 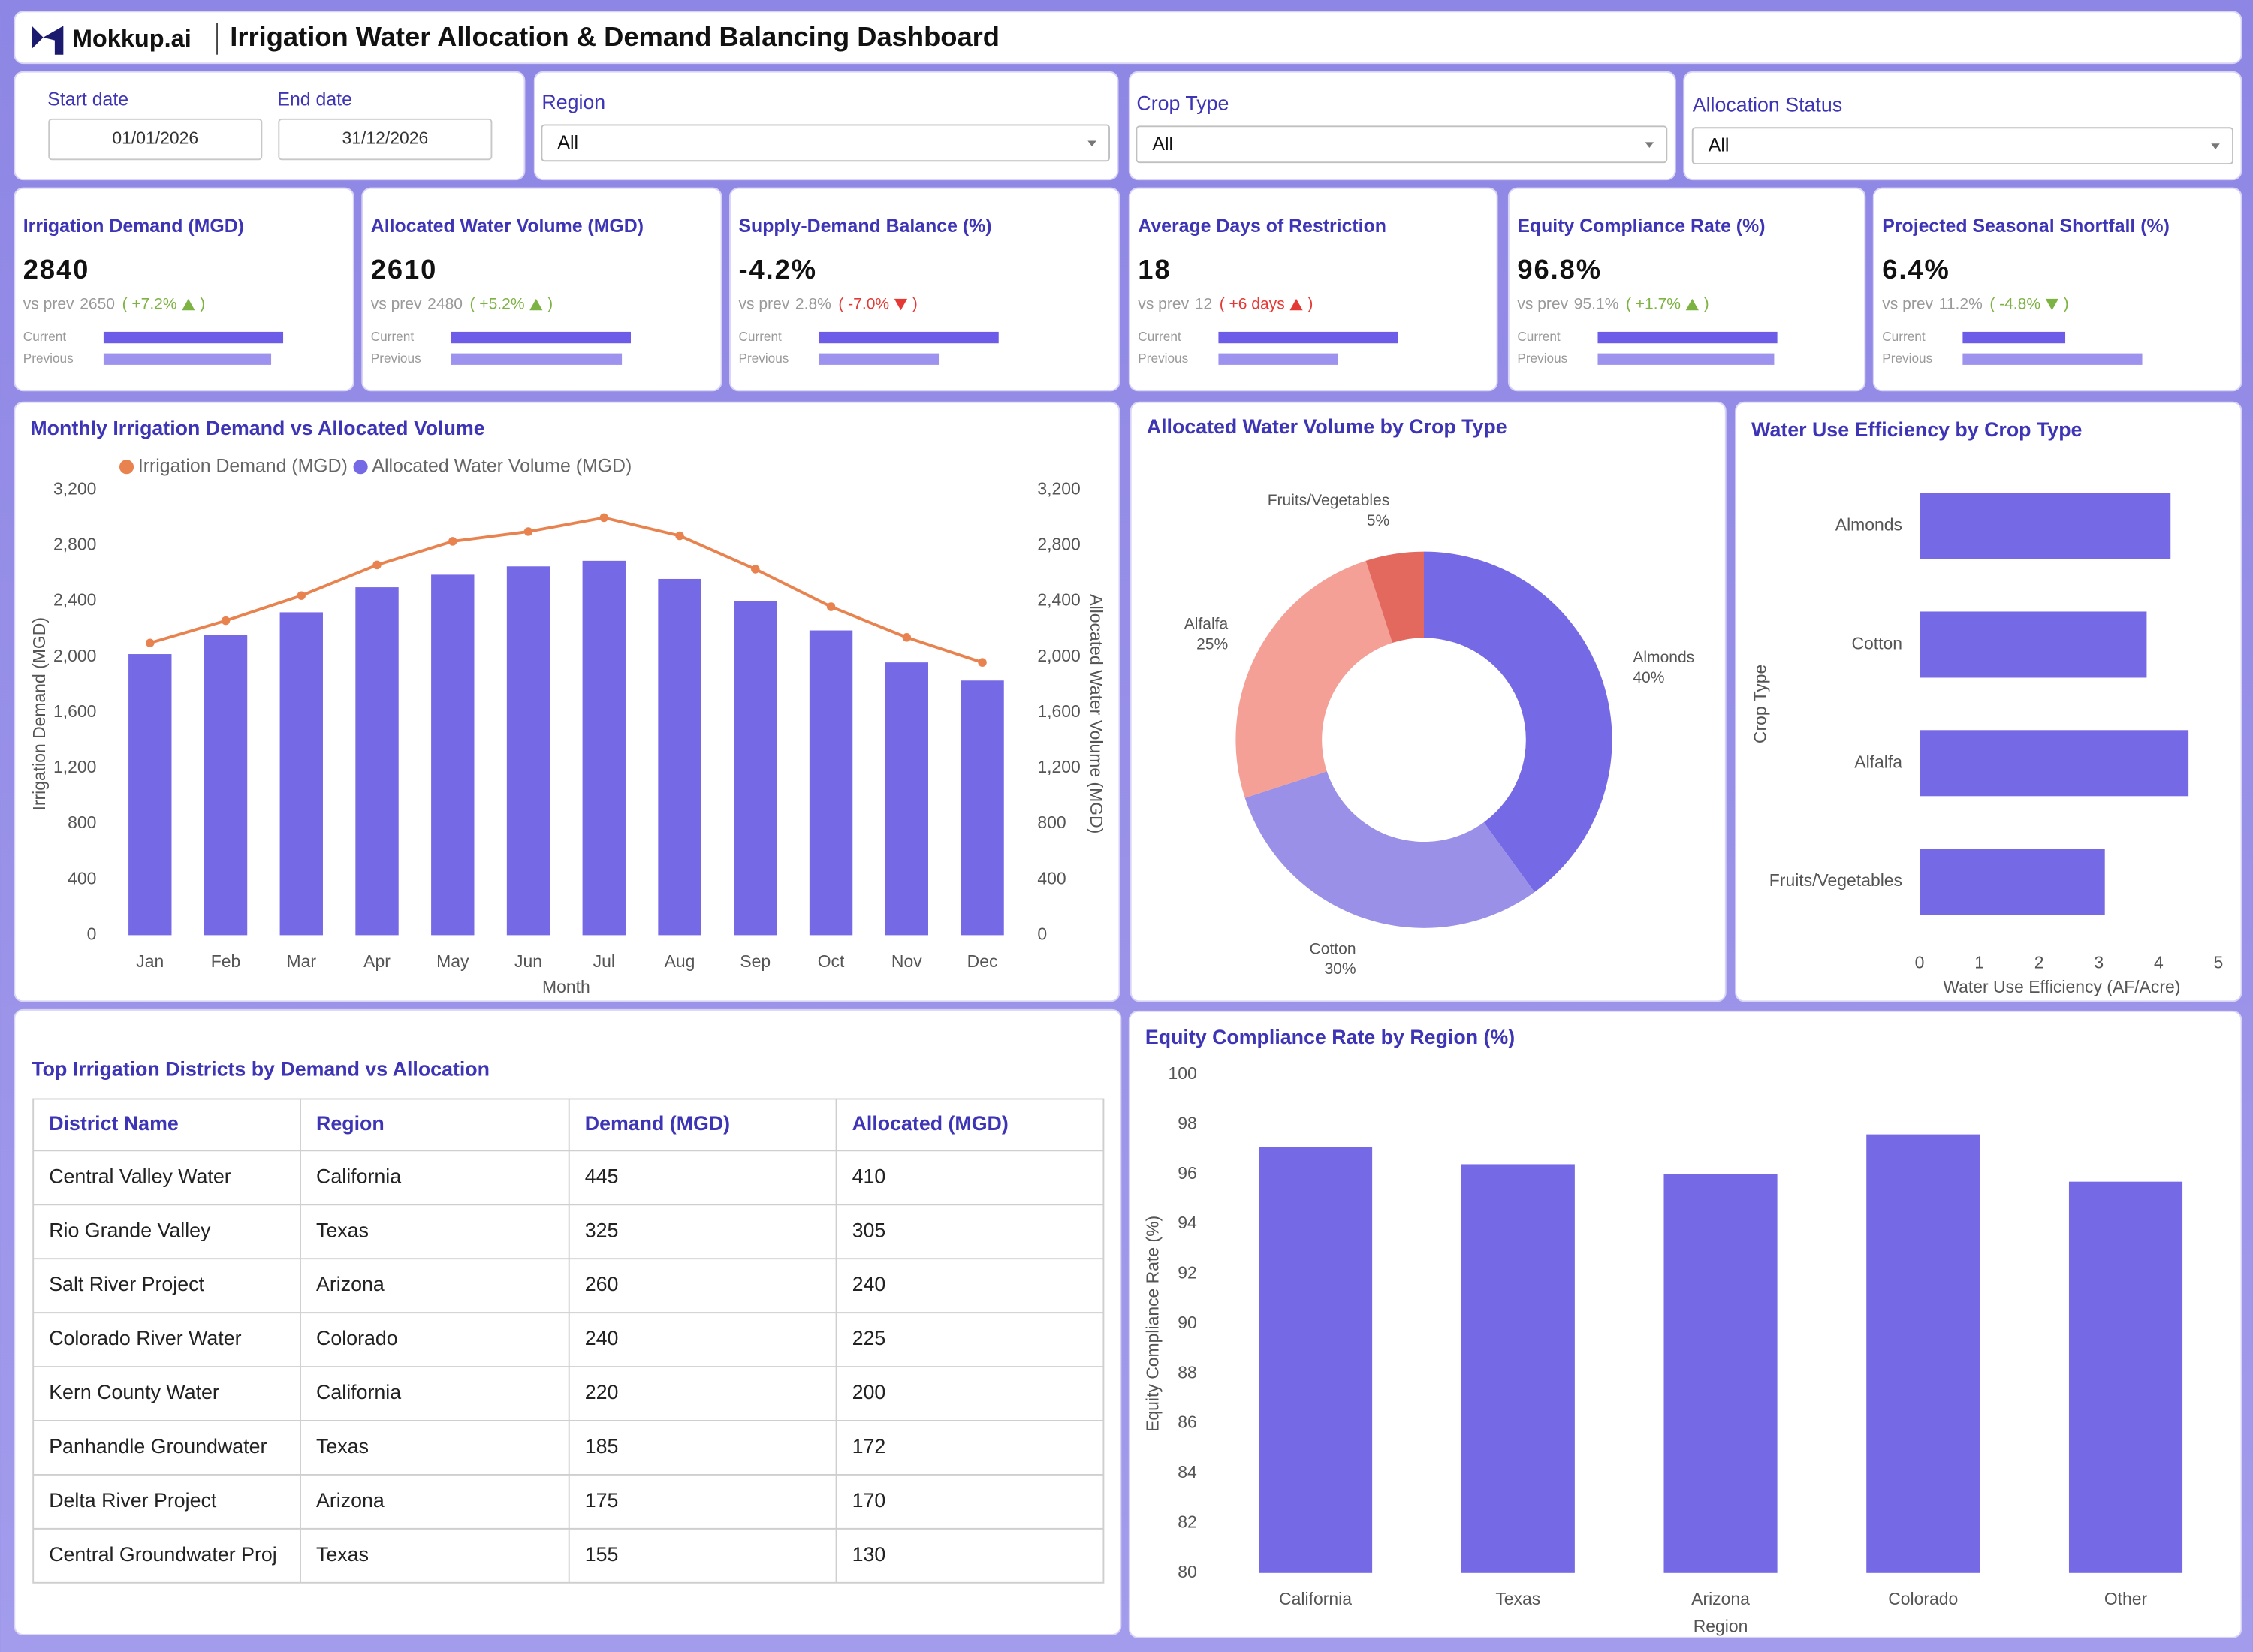 What do you see at coordinates (1721, 1626) in the screenshot?
I see `x-axis-title: Region` at bounding box center [1721, 1626].